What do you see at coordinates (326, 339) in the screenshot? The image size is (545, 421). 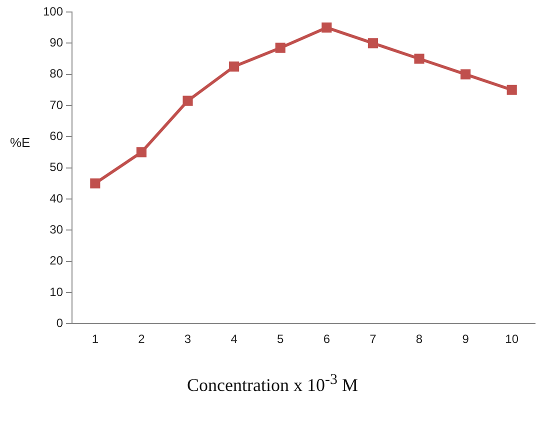 I see `x-tick-label: 6` at bounding box center [326, 339].